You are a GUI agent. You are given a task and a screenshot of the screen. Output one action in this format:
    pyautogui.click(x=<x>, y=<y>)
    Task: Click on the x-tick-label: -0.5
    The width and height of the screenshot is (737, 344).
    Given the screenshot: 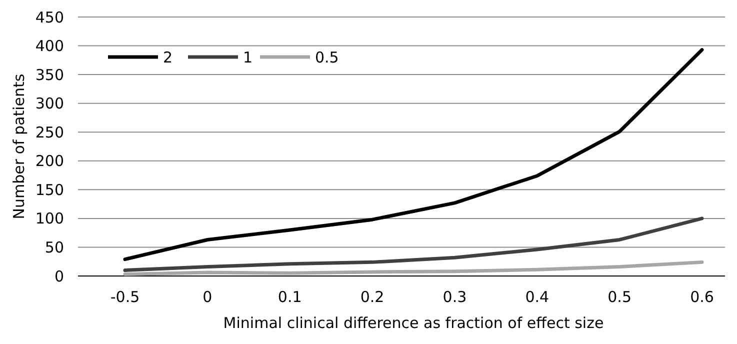 What is the action you would take?
    pyautogui.click(x=125, y=297)
    